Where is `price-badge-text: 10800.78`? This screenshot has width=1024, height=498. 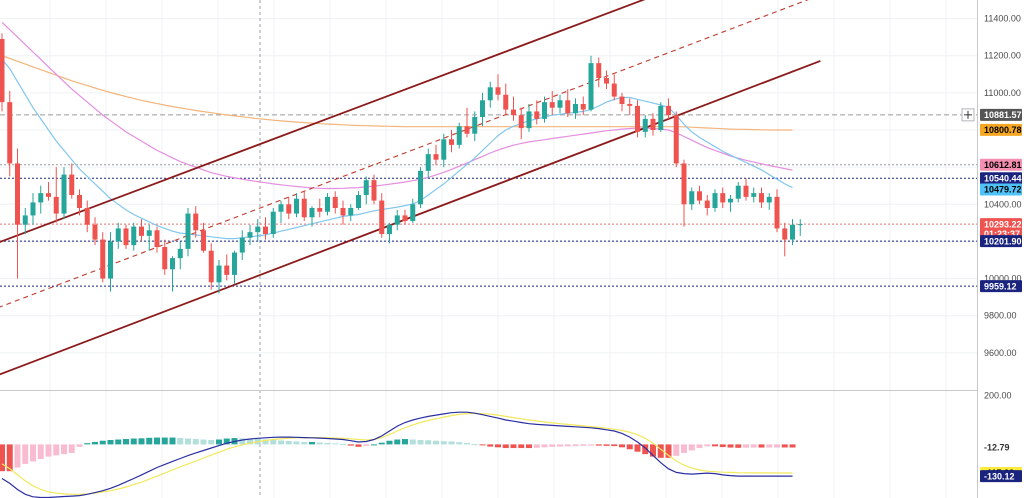 price-badge-text: 10800.78 is located at coordinates (1003, 130).